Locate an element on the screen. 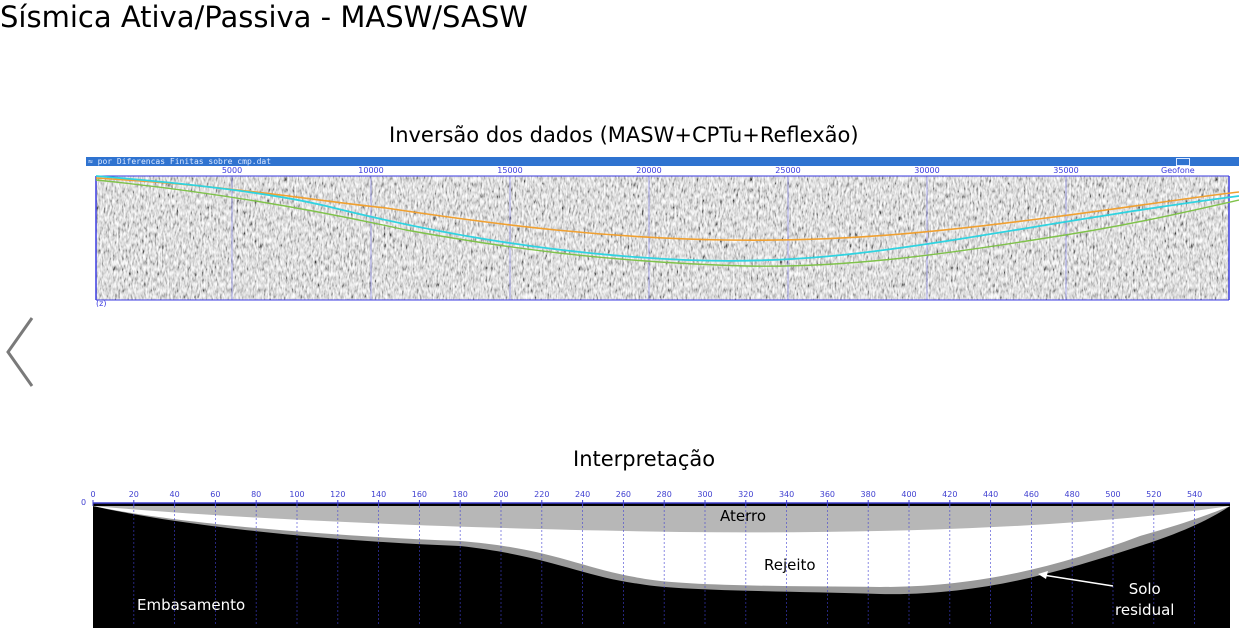 This screenshot has height=635, width=1239. inversion-tick-label: 15000 is located at coordinates (509, 170).